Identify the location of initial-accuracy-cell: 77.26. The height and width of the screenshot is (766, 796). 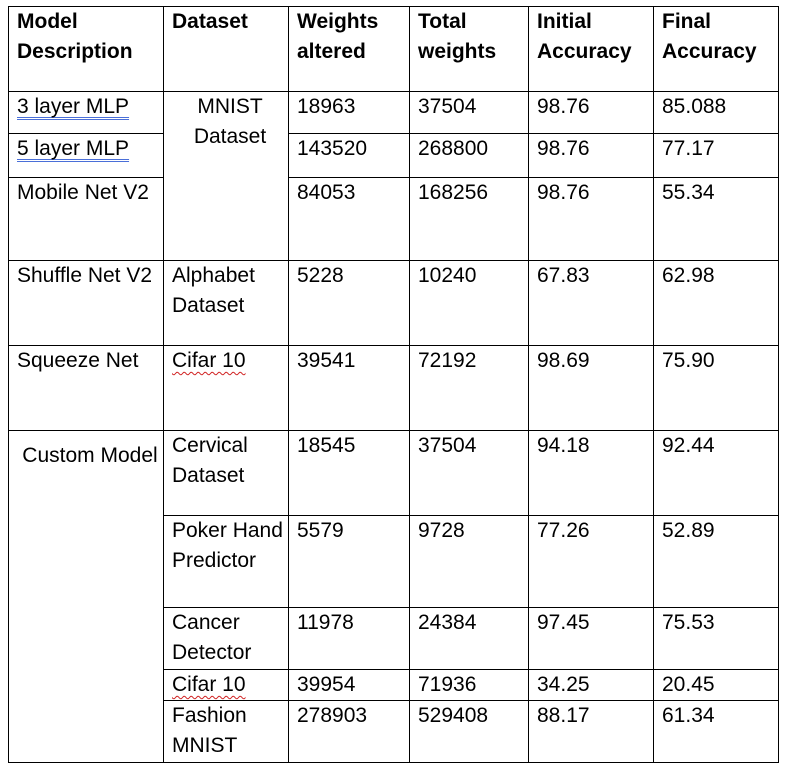
(591, 561).